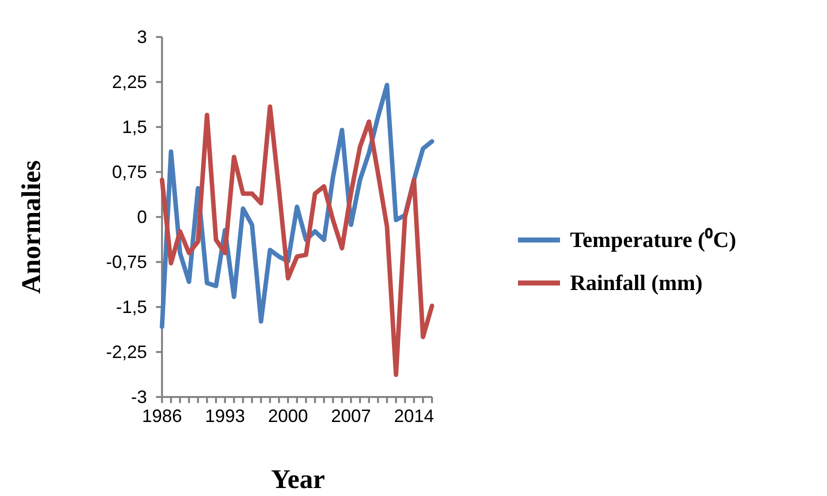 The image size is (827, 496). Describe the element at coordinates (134, 126) in the screenshot. I see `y-tick-label: 1,5` at that location.